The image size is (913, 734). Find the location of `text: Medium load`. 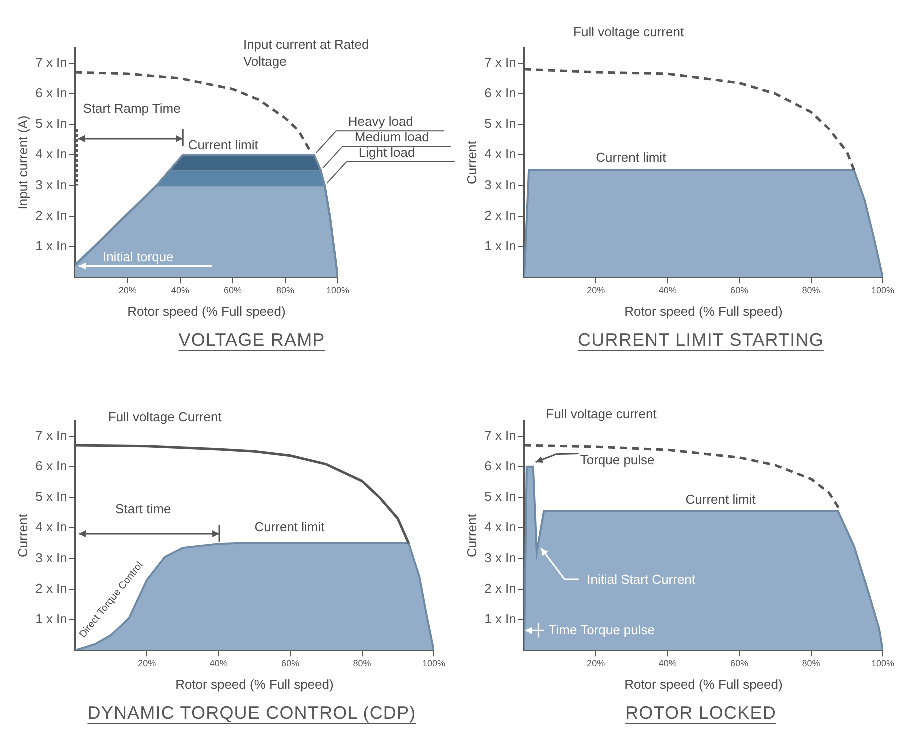

text: Medium load is located at coordinates (392, 137).